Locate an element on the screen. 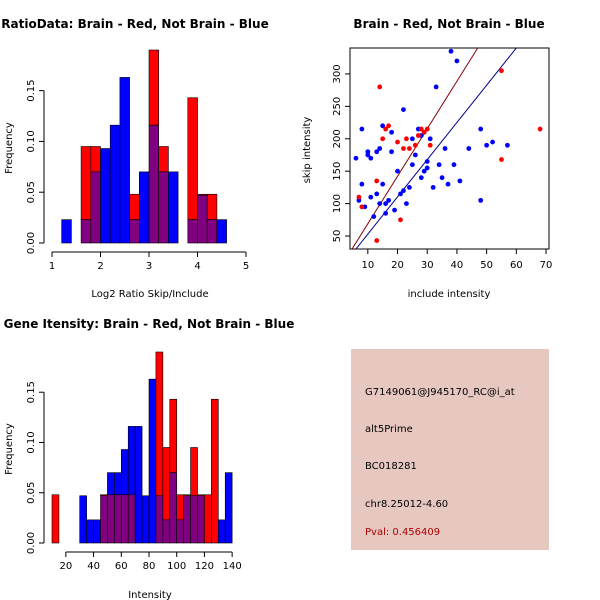  scatter-x-tick-label-2: 30 is located at coordinates (427, 265).